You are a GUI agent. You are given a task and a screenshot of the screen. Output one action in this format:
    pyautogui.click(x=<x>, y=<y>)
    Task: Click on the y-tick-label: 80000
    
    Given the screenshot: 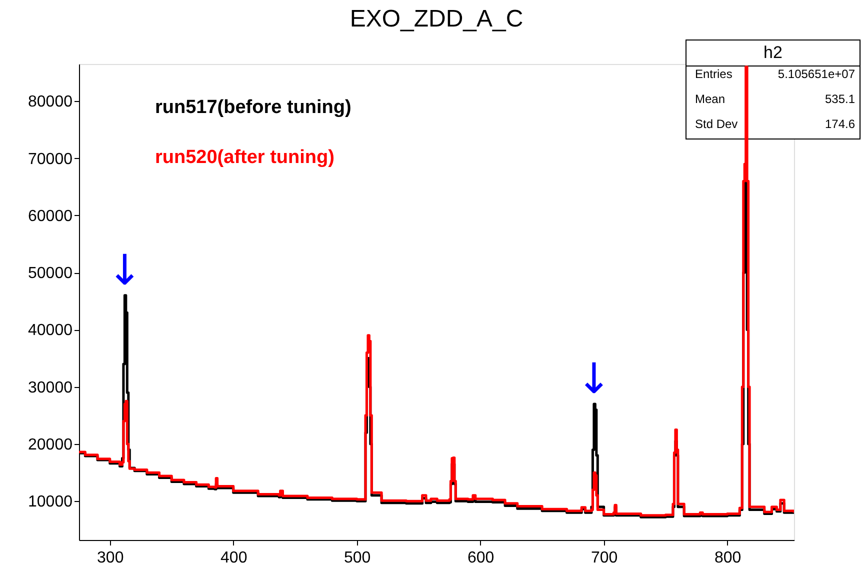 What is the action you would take?
    pyautogui.click(x=50, y=102)
    